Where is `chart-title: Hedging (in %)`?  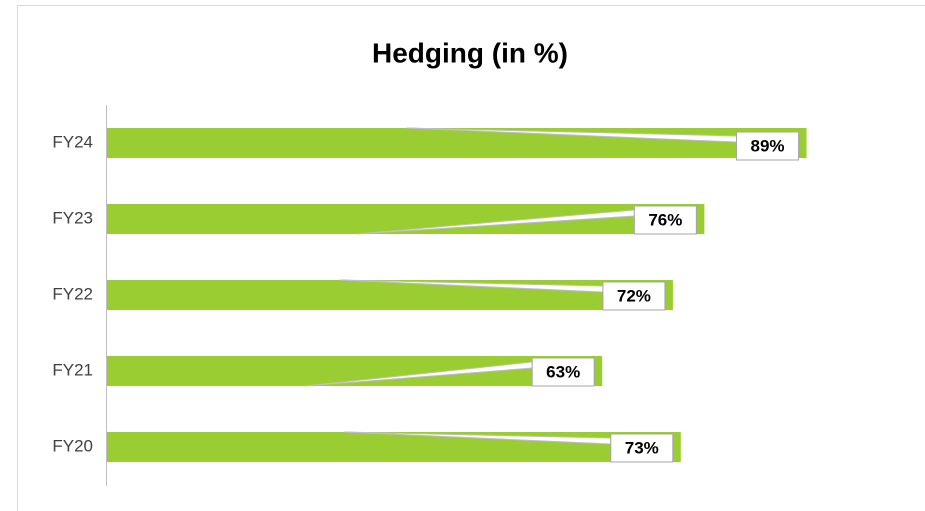
chart-title: Hedging (in %) is located at coordinates (470, 52).